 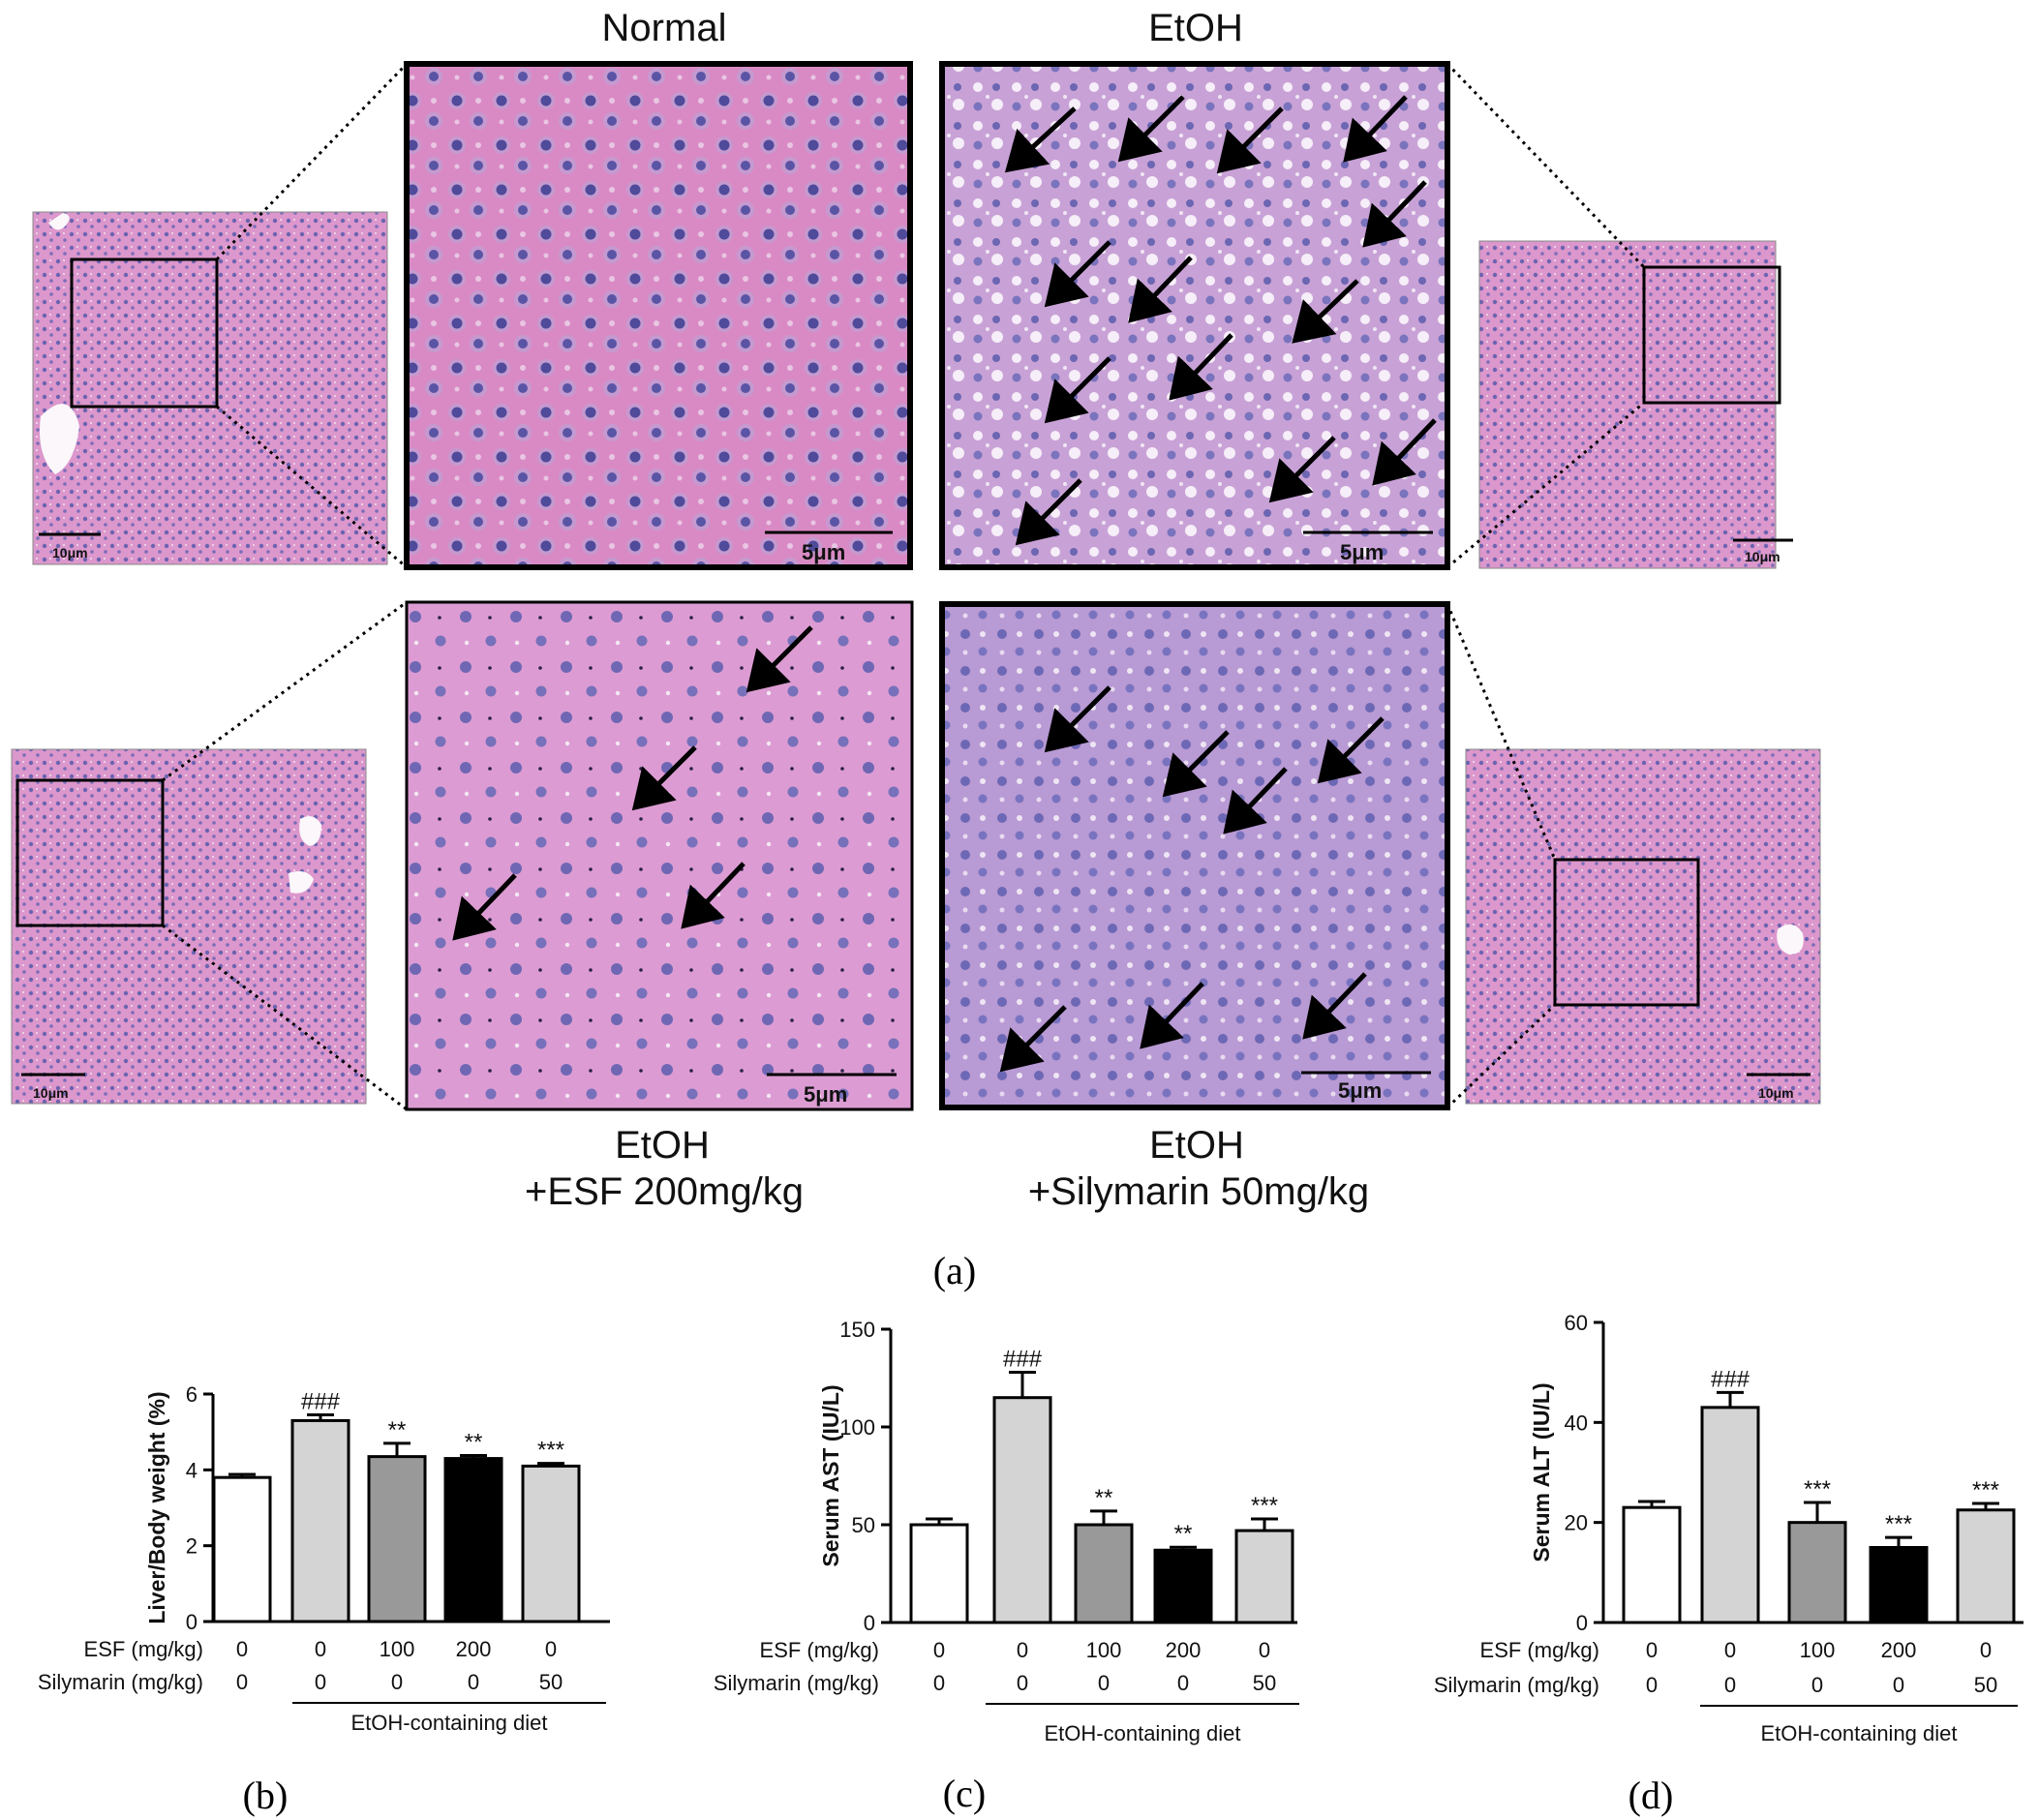 I want to click on y-tick-label: 40, so click(x=1576, y=1423).